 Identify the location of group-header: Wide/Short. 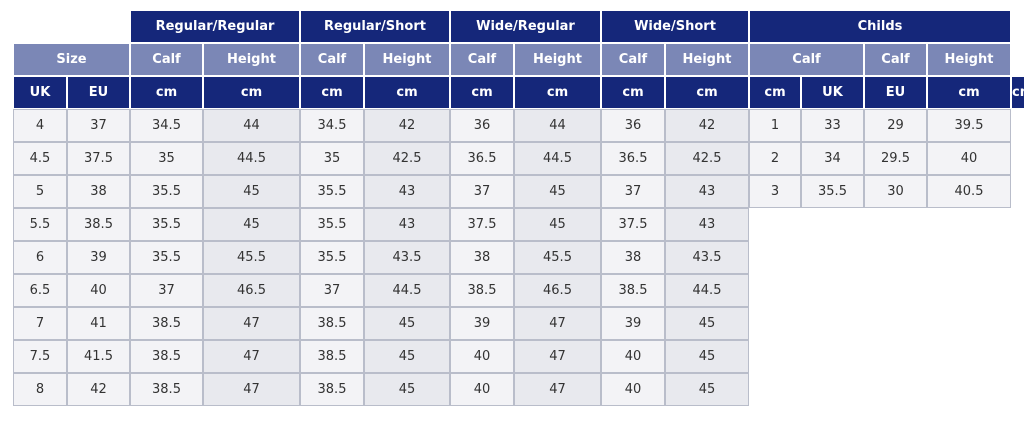
(675, 26).